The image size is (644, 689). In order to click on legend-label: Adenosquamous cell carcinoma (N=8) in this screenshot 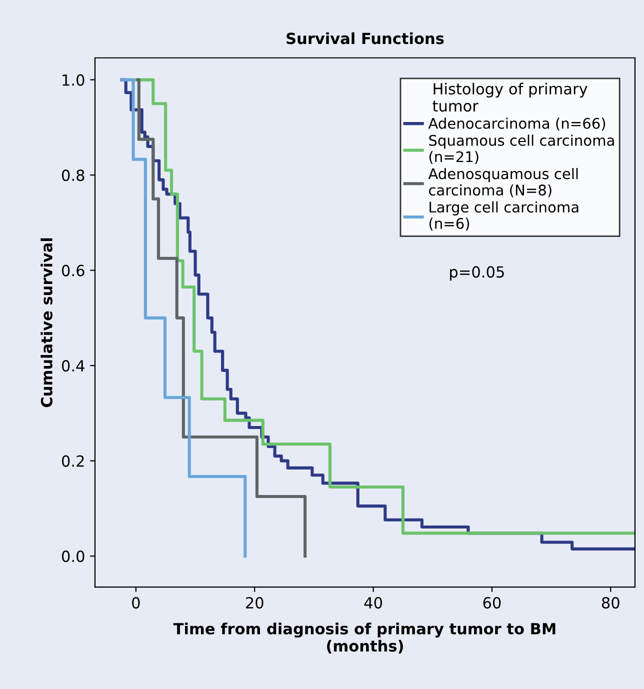, I will do `click(503, 183)`.